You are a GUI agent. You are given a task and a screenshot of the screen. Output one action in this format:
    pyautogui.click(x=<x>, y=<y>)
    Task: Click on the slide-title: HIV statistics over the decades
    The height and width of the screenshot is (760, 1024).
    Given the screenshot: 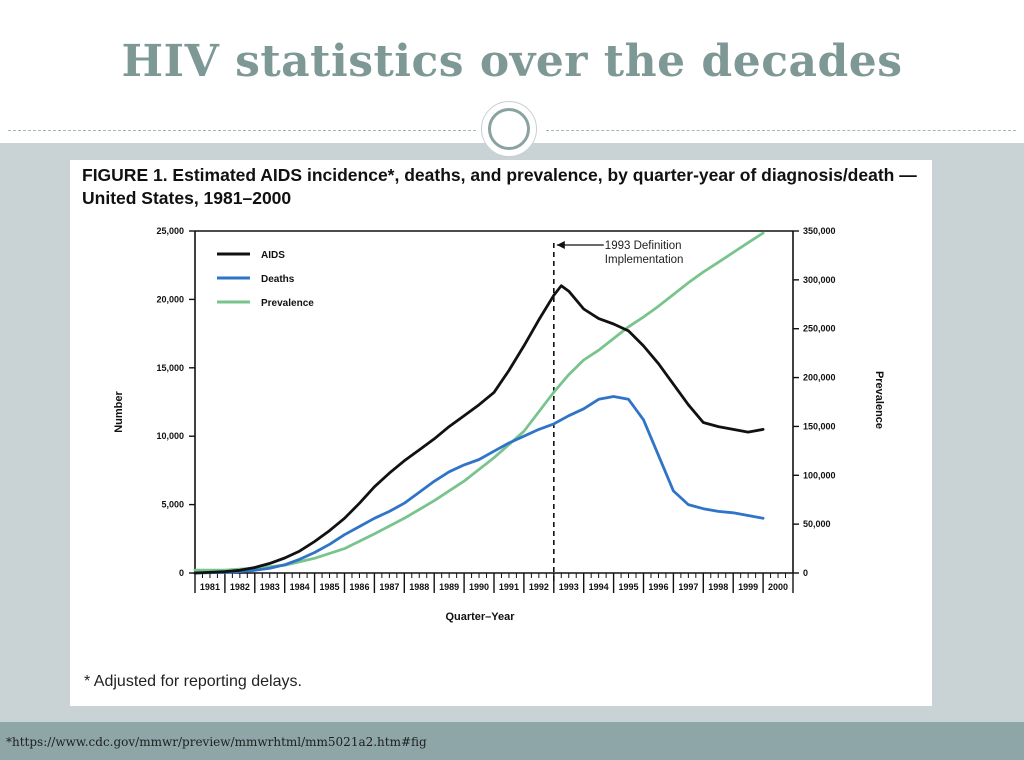 What is the action you would take?
    pyautogui.click(x=512, y=61)
    